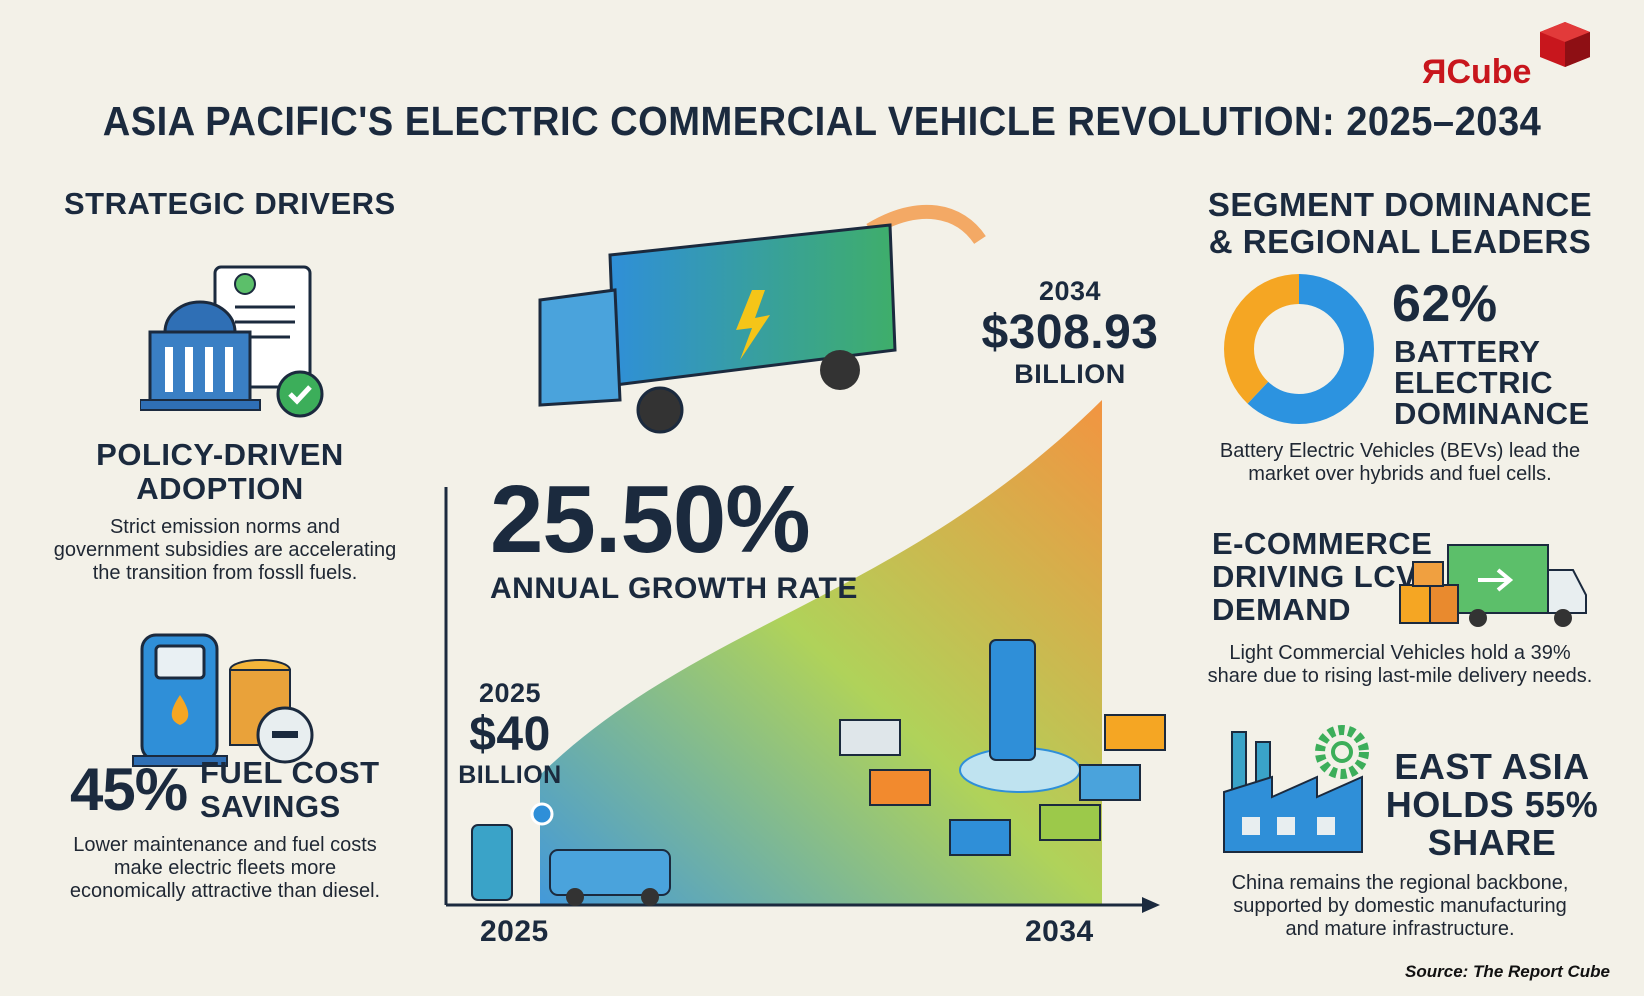 Image resolution: width=1644 pixels, height=996 pixels. I want to click on east-asia-text-line: and mature infrastructure., so click(1400, 929).